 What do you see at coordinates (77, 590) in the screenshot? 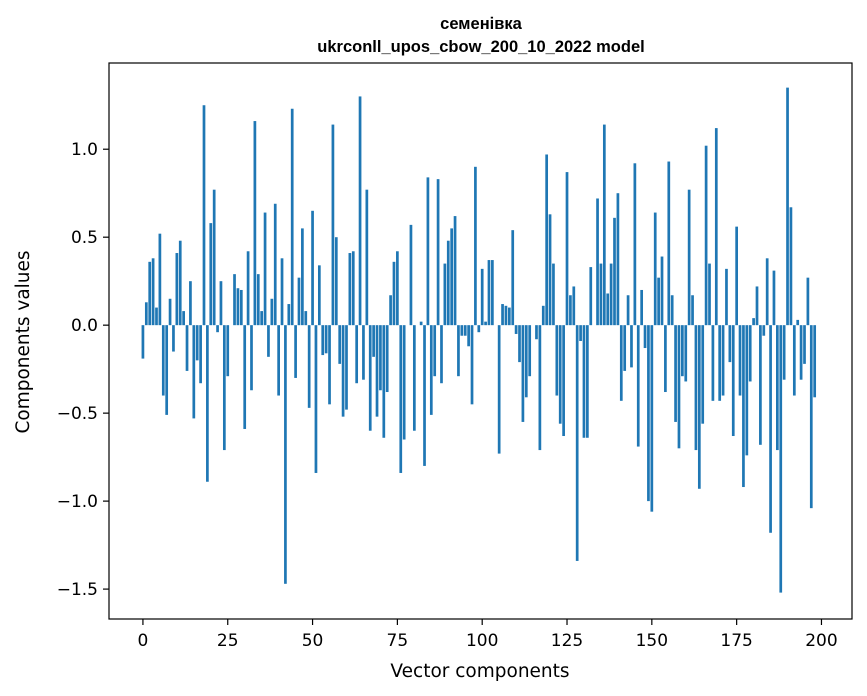
I see `y-tick-label: −1.5` at bounding box center [77, 590].